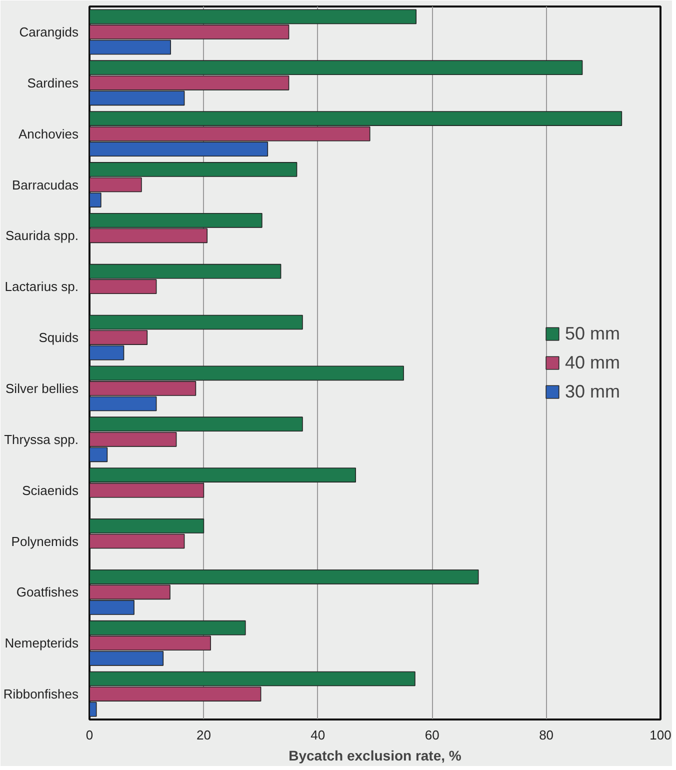 This screenshot has height=770, width=676. I want to click on y-tick-label: Lactarius sp., so click(41, 286).